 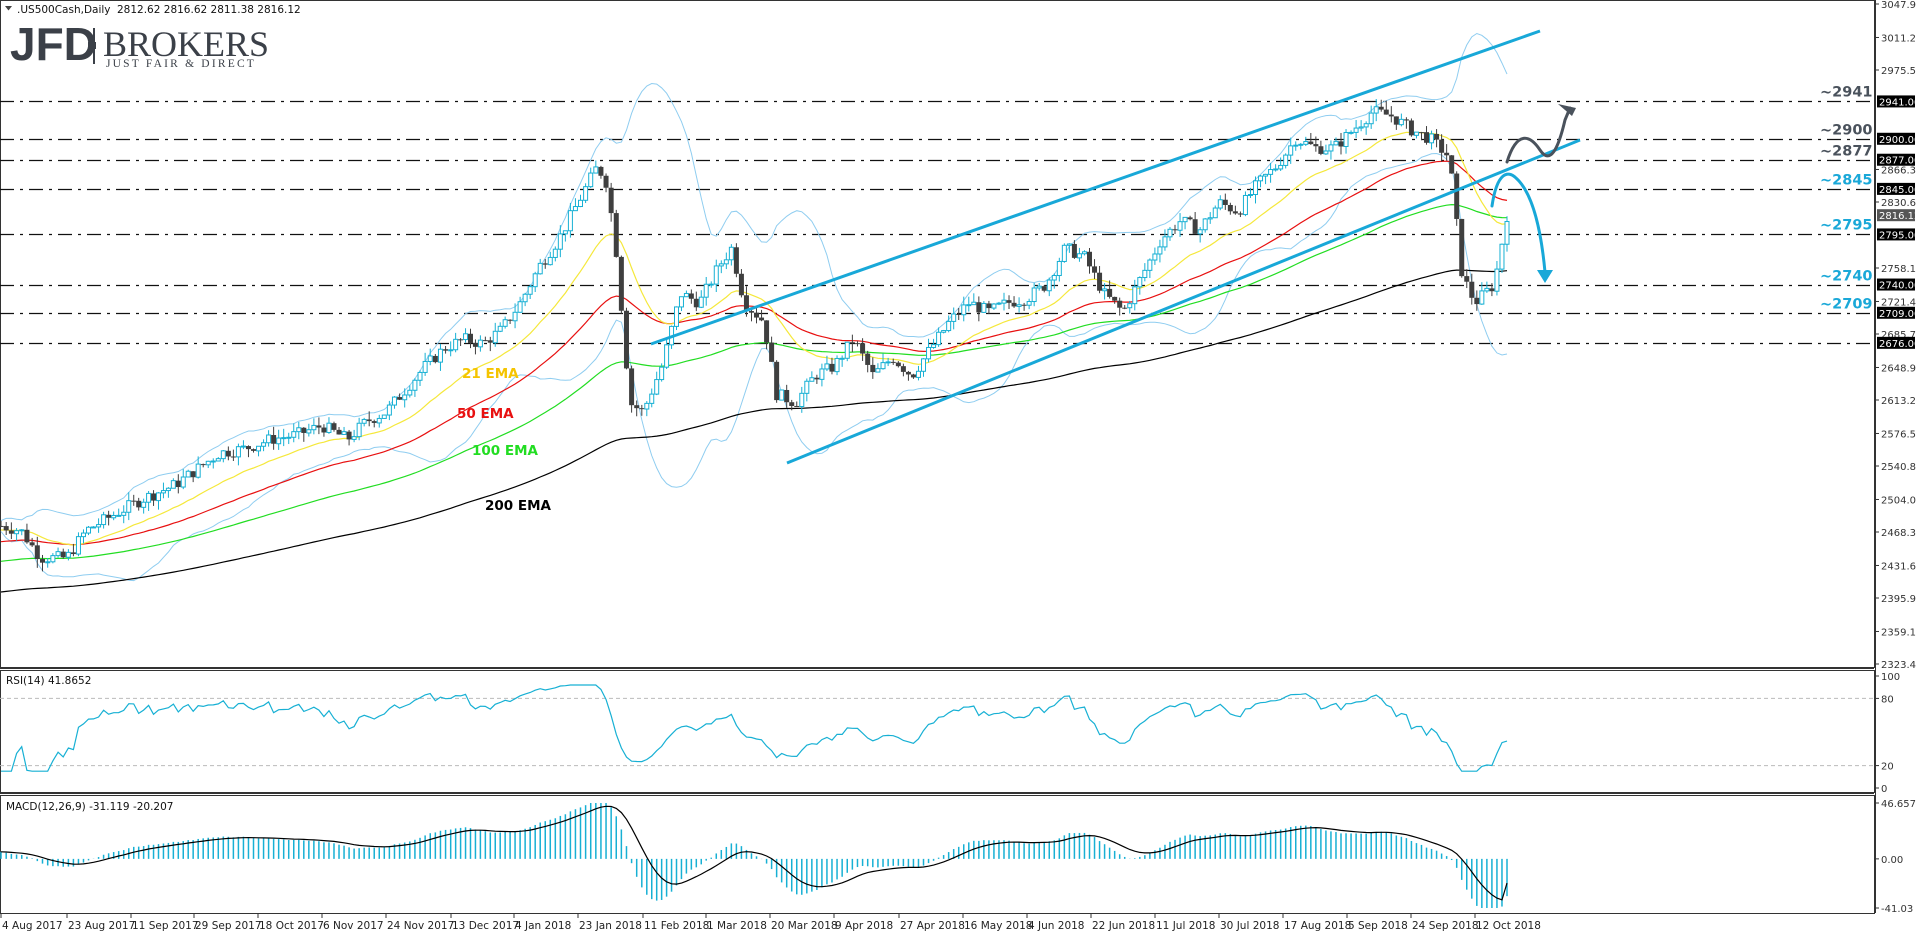 What do you see at coordinates (1846, 152) in the screenshot?
I see `level-label: ~2877` at bounding box center [1846, 152].